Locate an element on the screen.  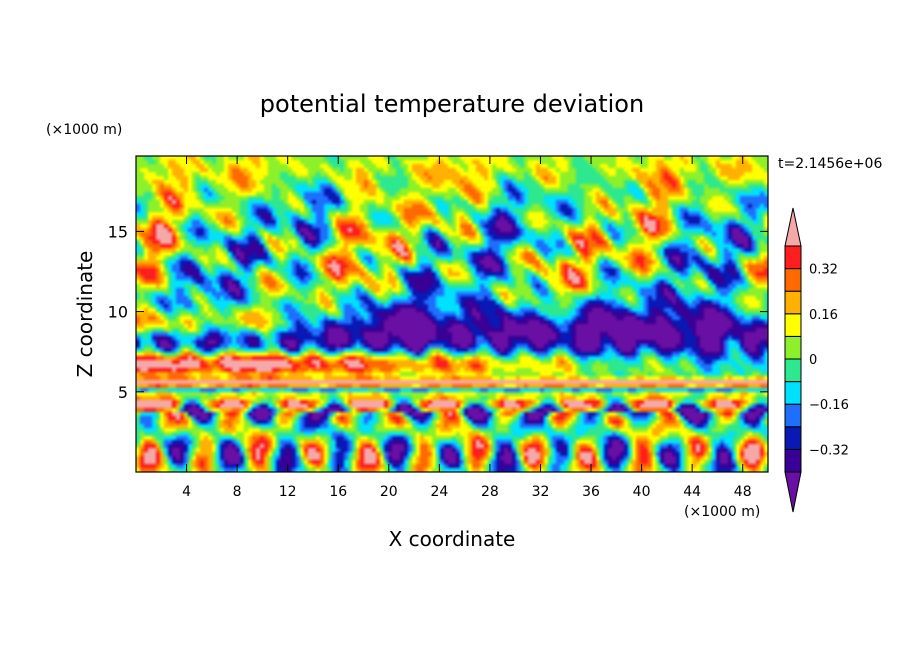
x-tick-label: 32 is located at coordinates (541, 492).